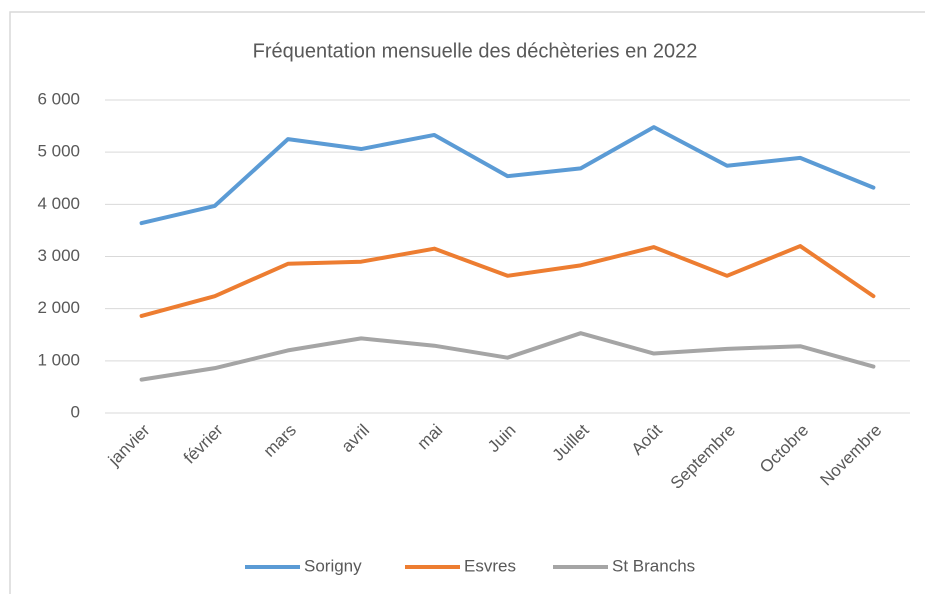 This screenshot has width=925, height=594. Describe the element at coordinates (703, 457) in the screenshot. I see `x-tick-label: Septembre` at that location.